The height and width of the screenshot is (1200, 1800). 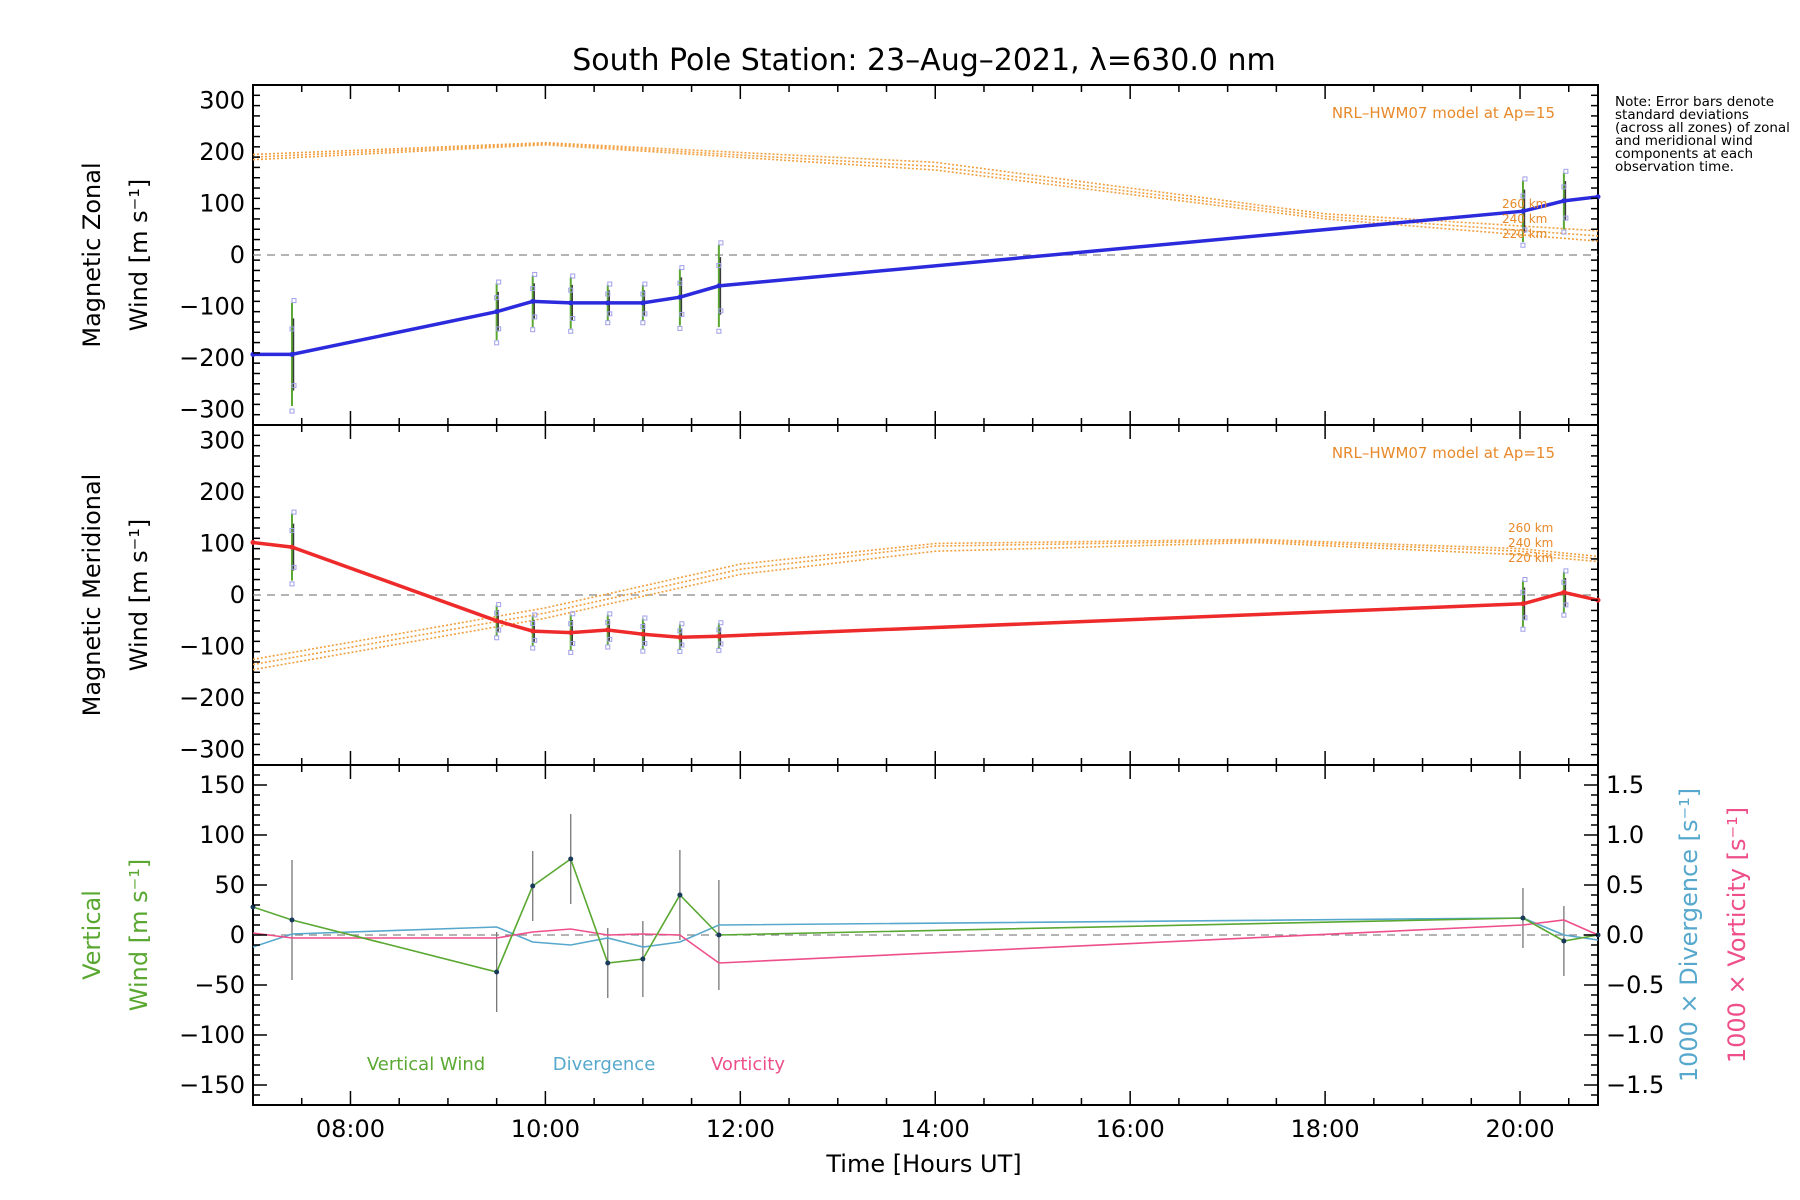 What do you see at coordinates (1635, 985) in the screenshot?
I see `vertical-y2tick-label: −0.5` at bounding box center [1635, 985].